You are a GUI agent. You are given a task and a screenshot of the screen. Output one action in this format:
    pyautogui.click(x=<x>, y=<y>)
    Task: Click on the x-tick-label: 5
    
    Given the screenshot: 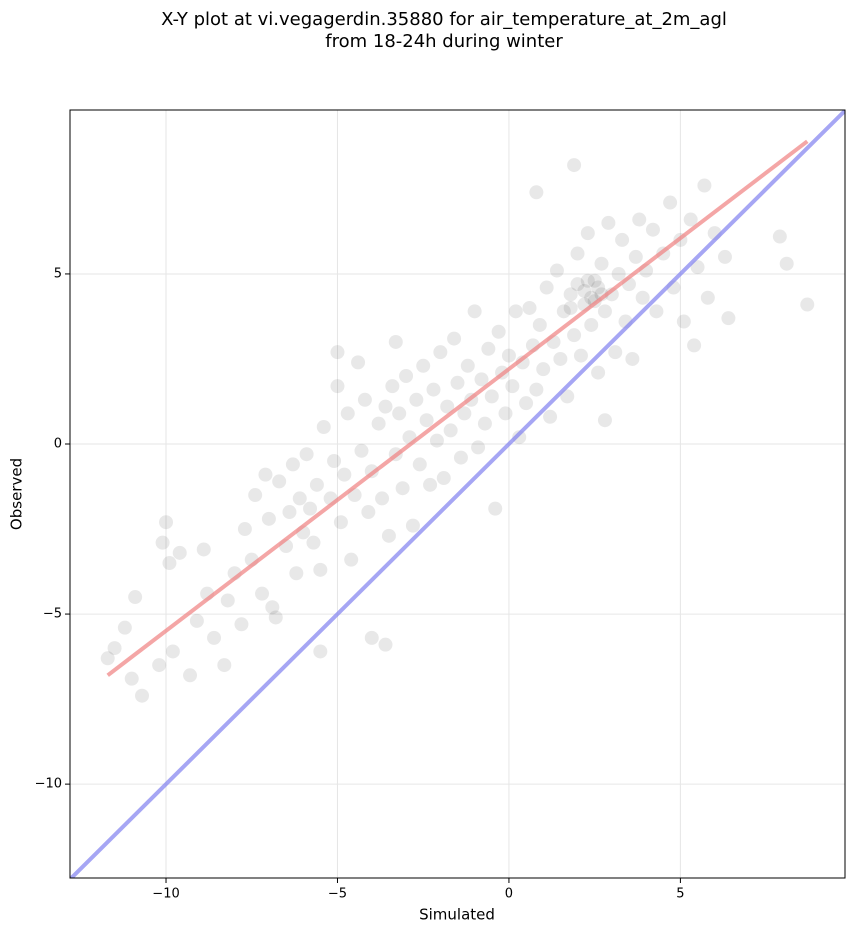 What is the action you would take?
    pyautogui.click(x=680, y=894)
    